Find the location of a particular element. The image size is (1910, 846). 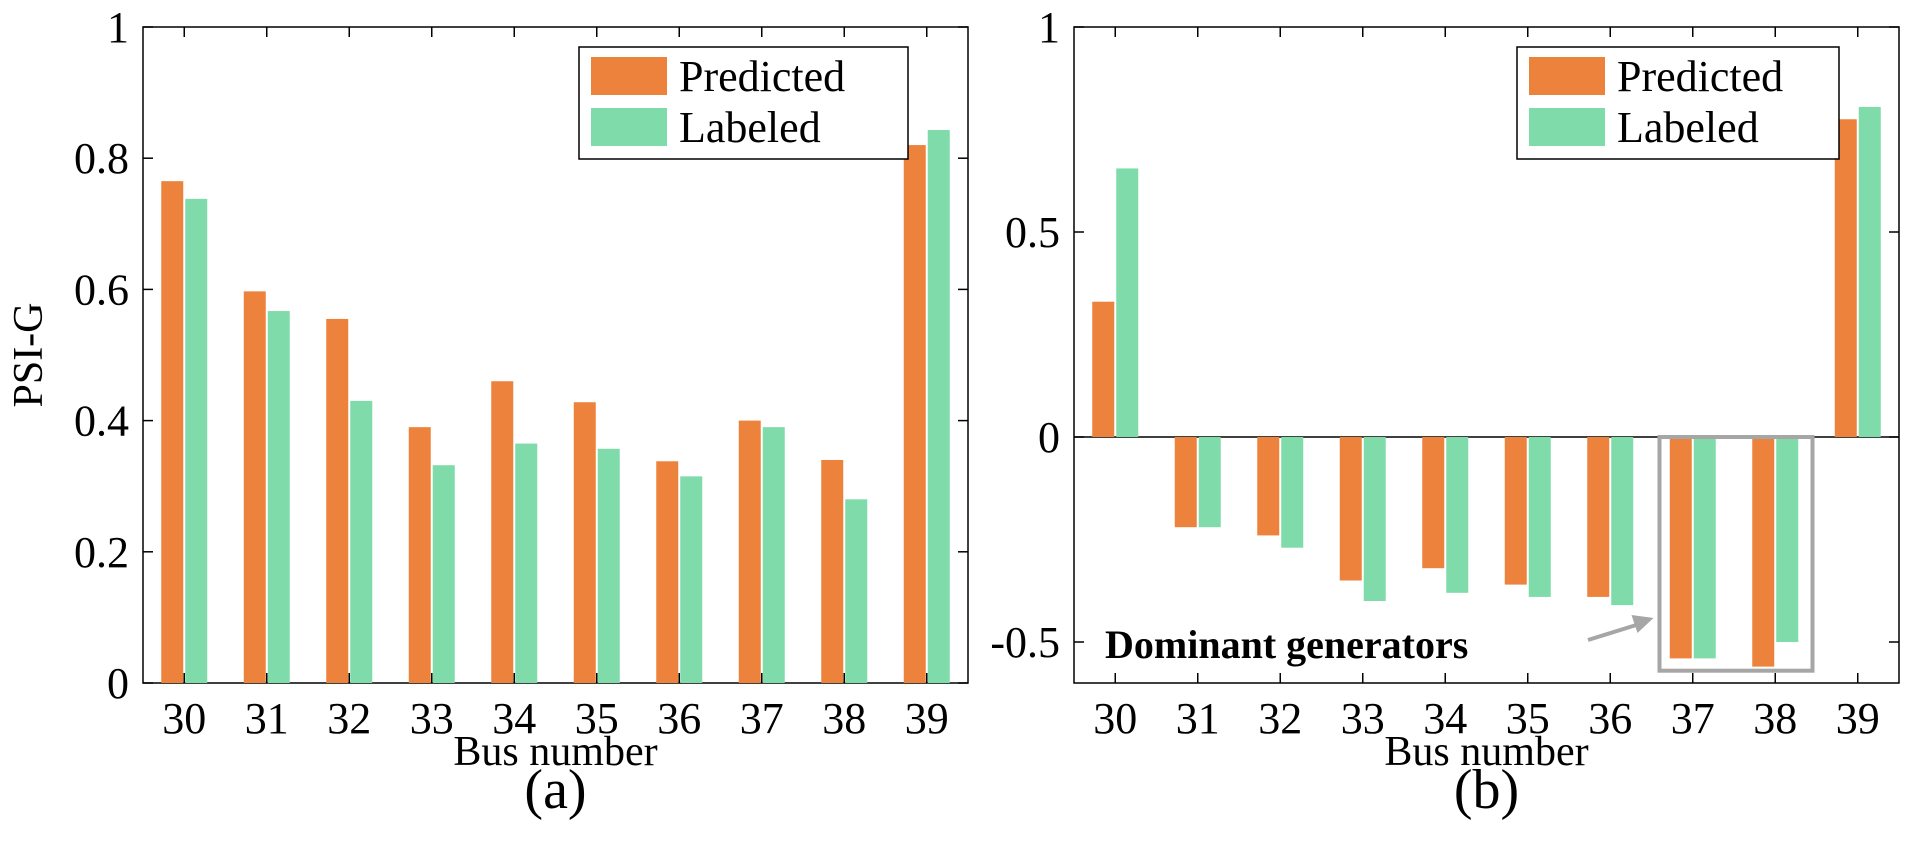

y-tick-label: 0.5 is located at coordinates (1032, 232).